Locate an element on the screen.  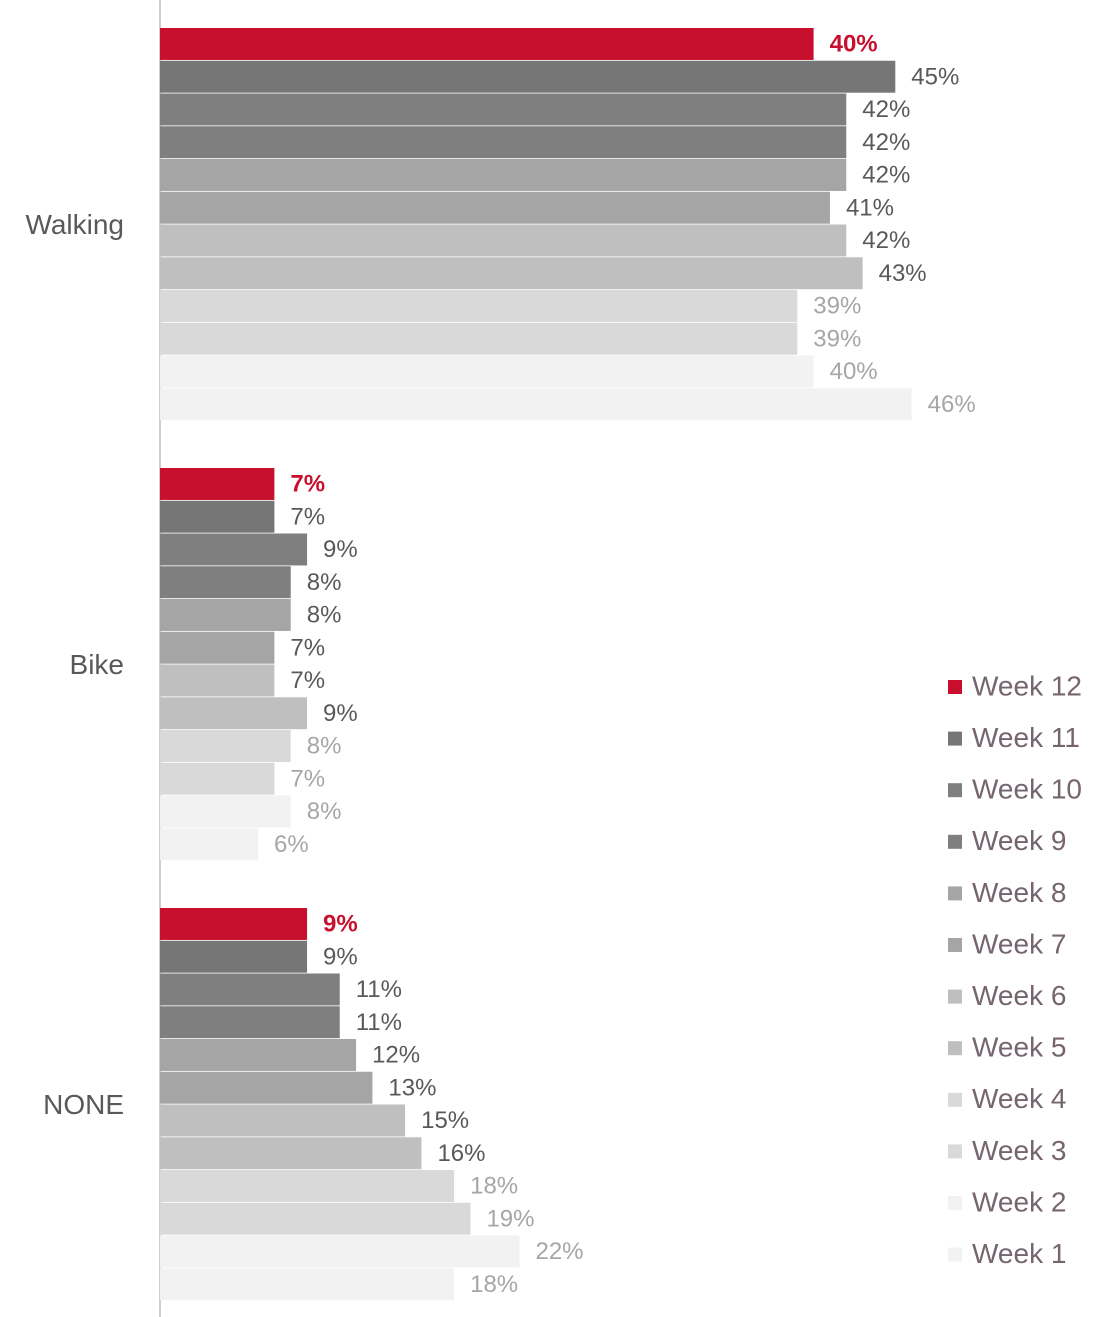
value-label: 16% is located at coordinates (461, 1153).